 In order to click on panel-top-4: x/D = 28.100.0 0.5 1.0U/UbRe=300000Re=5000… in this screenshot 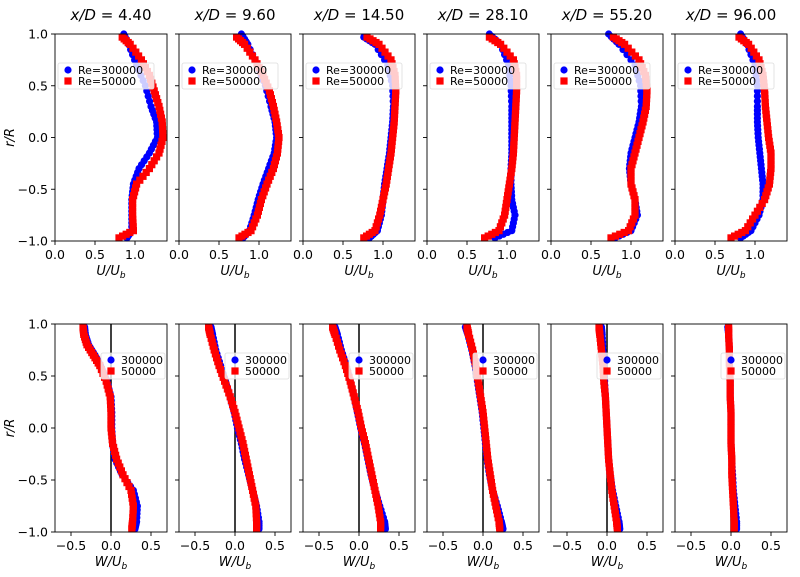, I will do `click(478, 143)`.